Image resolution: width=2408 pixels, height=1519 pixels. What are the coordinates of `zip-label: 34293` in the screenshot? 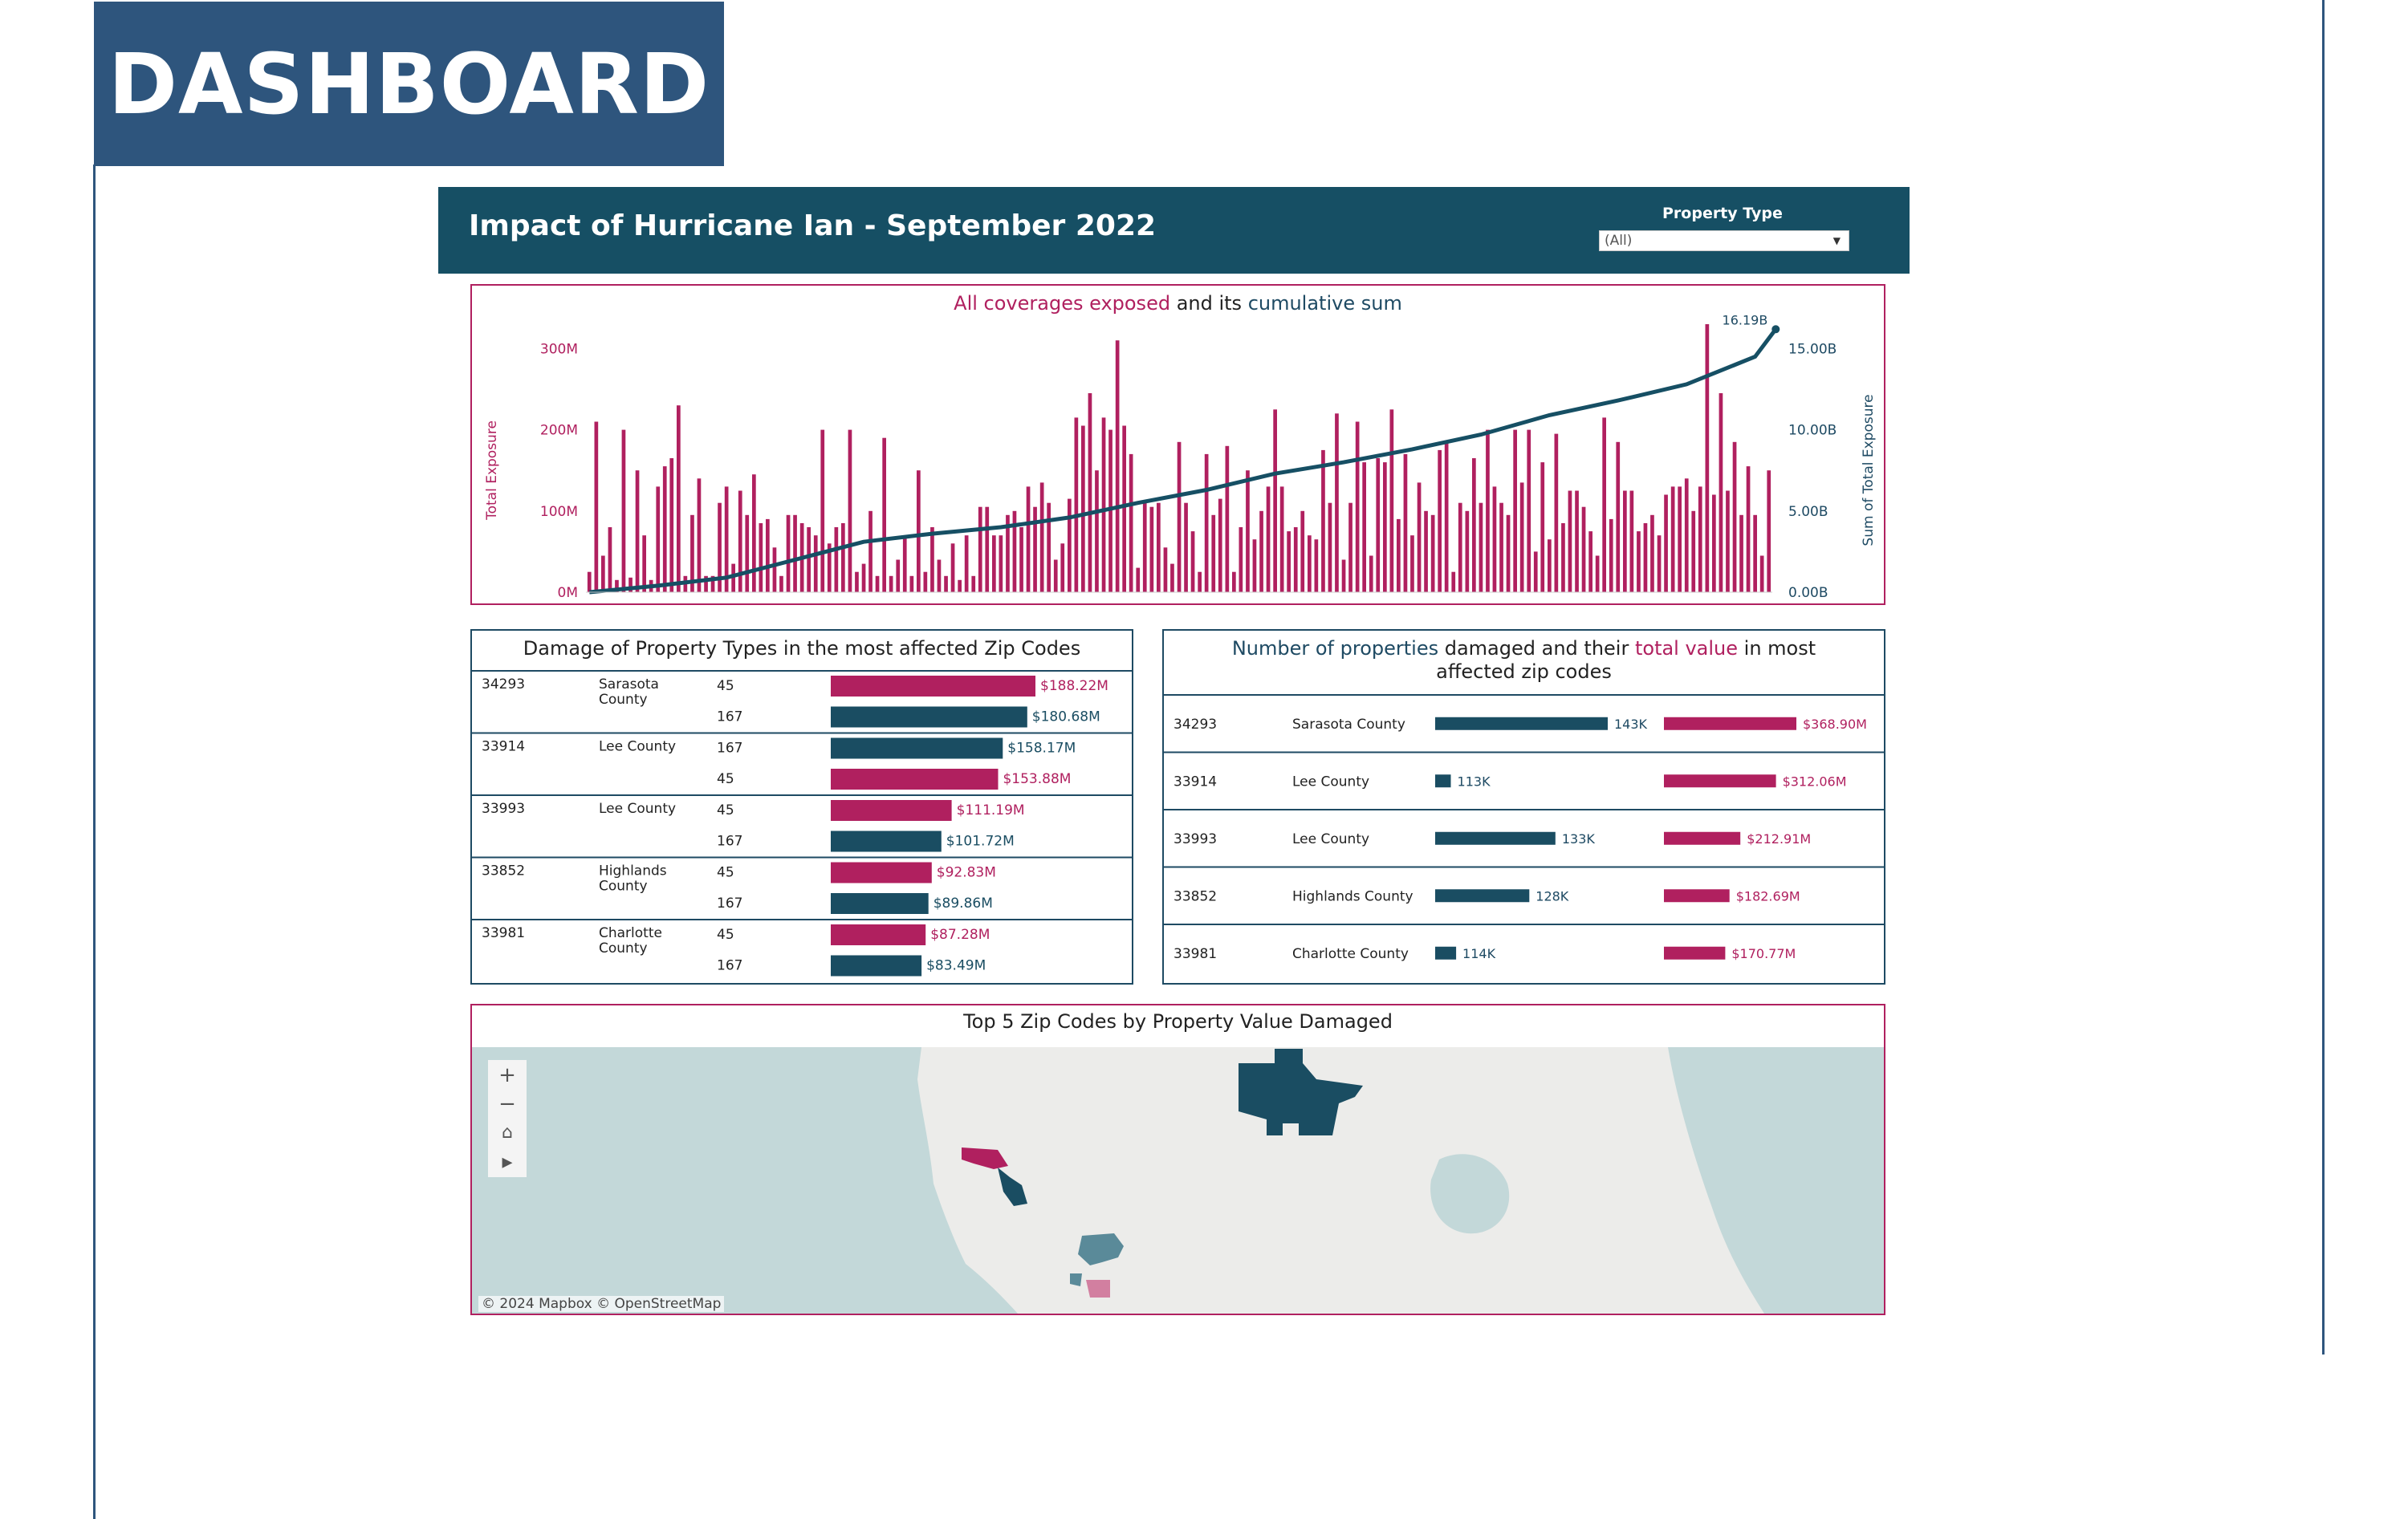 It's located at (503, 684).